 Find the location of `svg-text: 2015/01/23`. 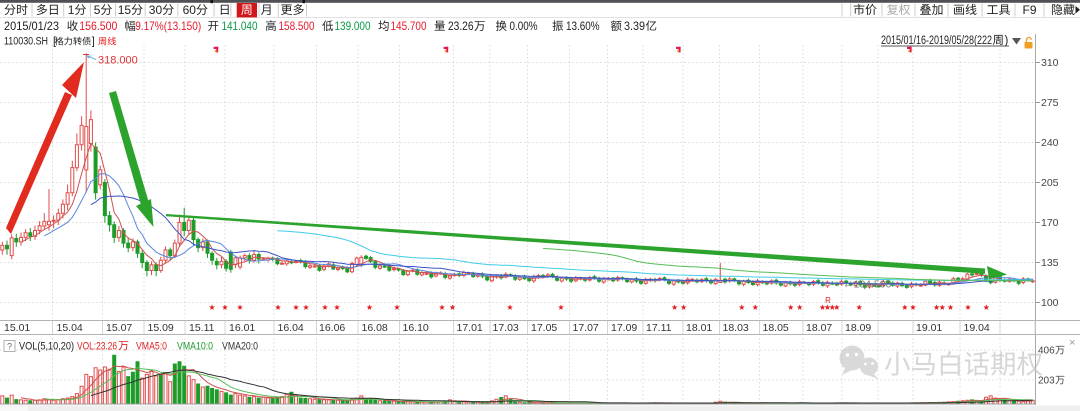

svg-text: 2015/01/23 is located at coordinates (31, 26).